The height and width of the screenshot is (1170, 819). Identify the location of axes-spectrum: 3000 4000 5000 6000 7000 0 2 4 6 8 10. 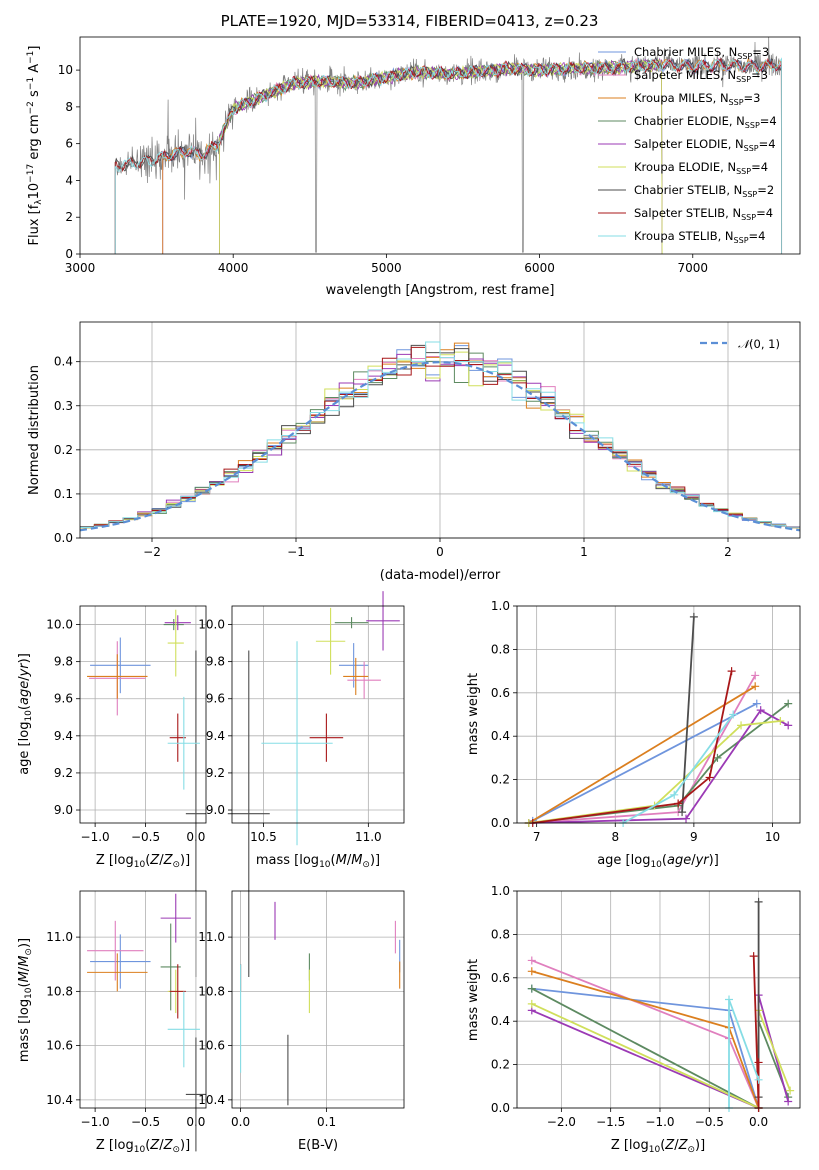
(383, 169).